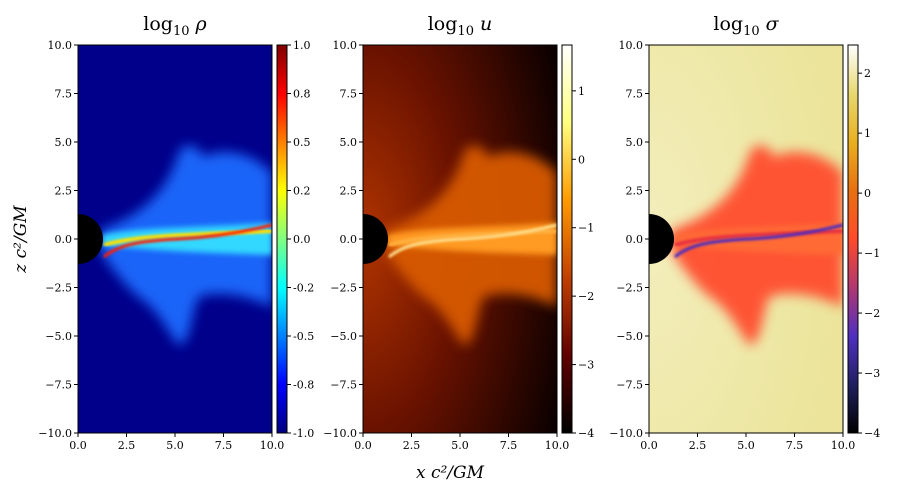 Image resolution: width=900 pixels, height=504 pixels. What do you see at coordinates (21, 239) in the screenshot?
I see `y-axis-label: z c²/GM` at bounding box center [21, 239].